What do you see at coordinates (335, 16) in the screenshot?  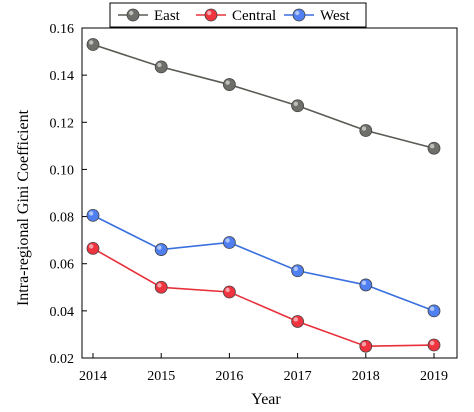 I see `legend-label: West` at bounding box center [335, 16].